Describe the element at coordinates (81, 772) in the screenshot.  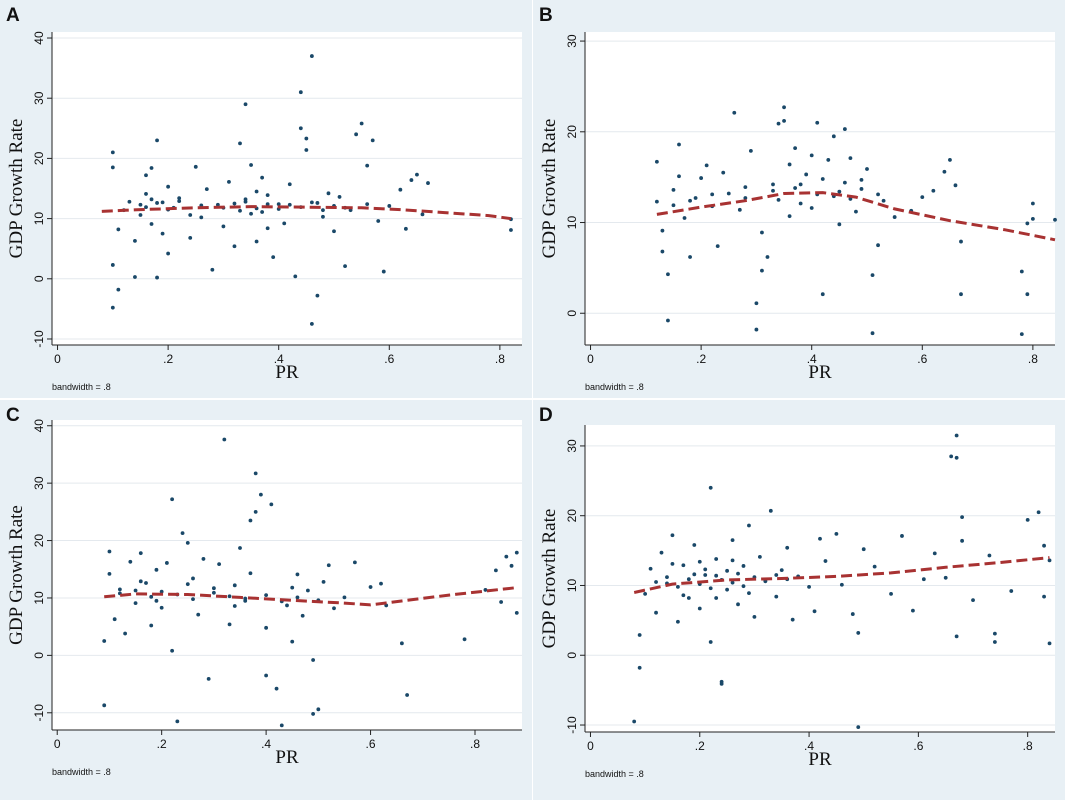
I see `bandwidth-note: bandwidth = .8` at that location.